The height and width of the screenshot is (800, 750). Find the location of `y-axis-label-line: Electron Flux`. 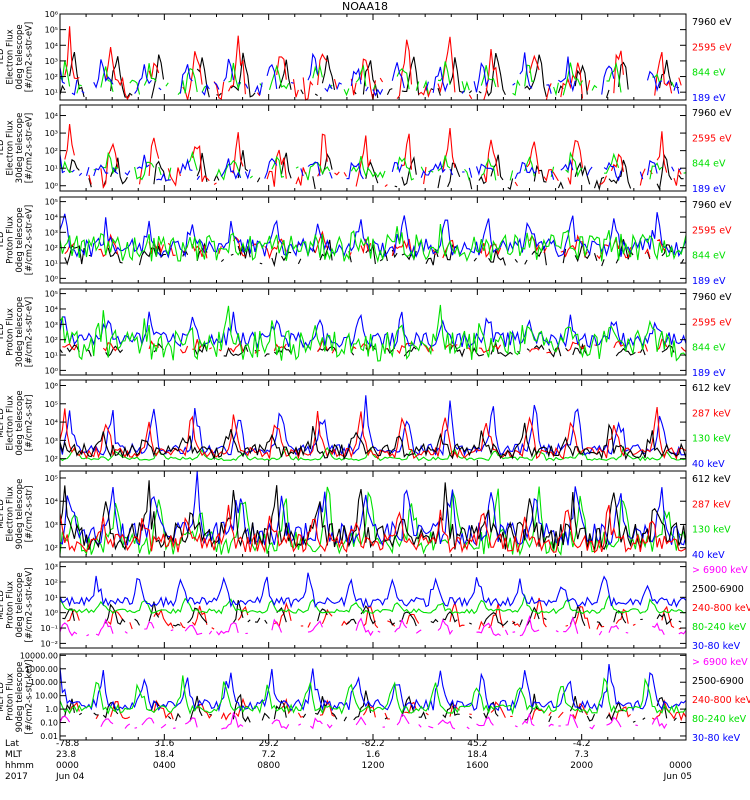

y-axis-label-line: Electron Flux is located at coordinates (10, 422).